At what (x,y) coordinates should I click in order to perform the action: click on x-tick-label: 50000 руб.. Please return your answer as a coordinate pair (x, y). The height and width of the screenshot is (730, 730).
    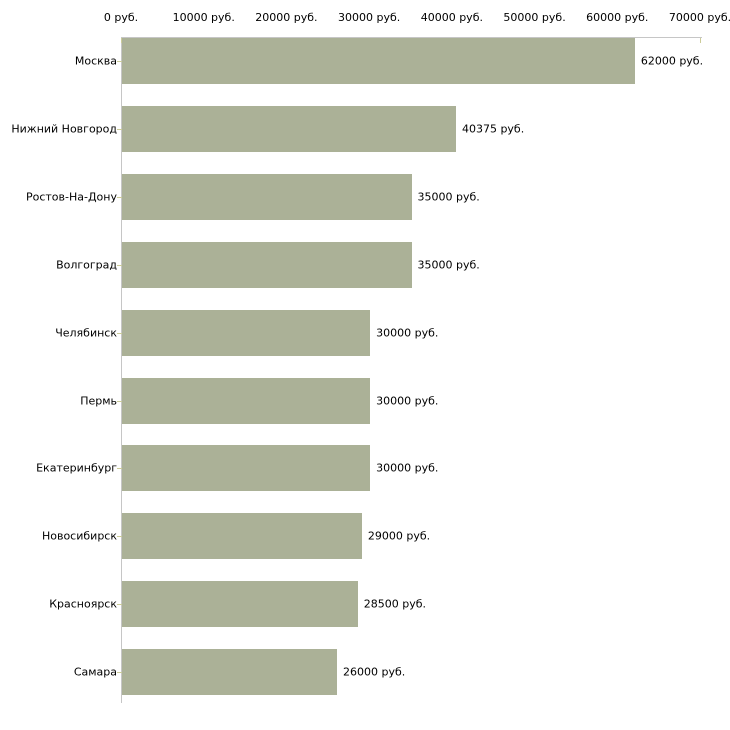
    Looking at the image, I should click on (534, 17).